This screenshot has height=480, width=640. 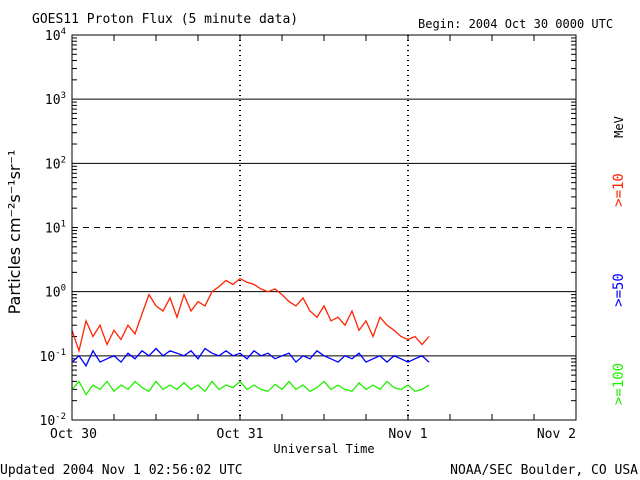 What do you see at coordinates (619, 127) in the screenshot?
I see `unit-label: MeV` at bounding box center [619, 127].